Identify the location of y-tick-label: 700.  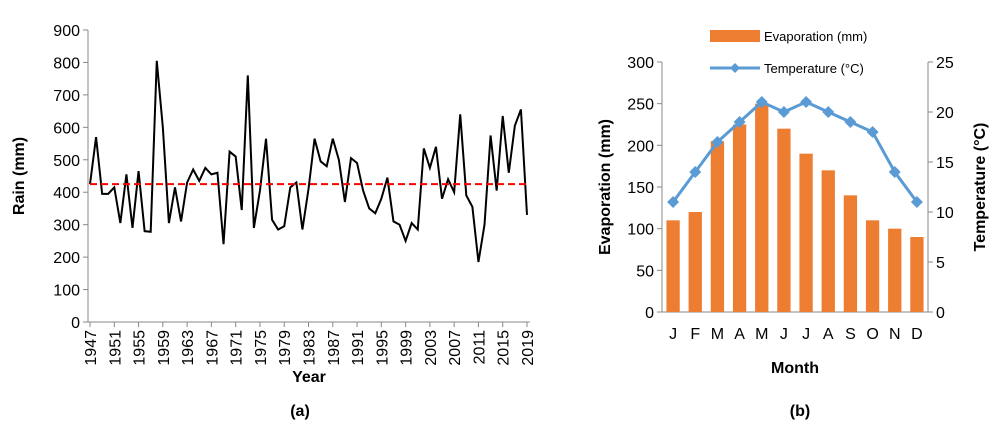
(66, 96).